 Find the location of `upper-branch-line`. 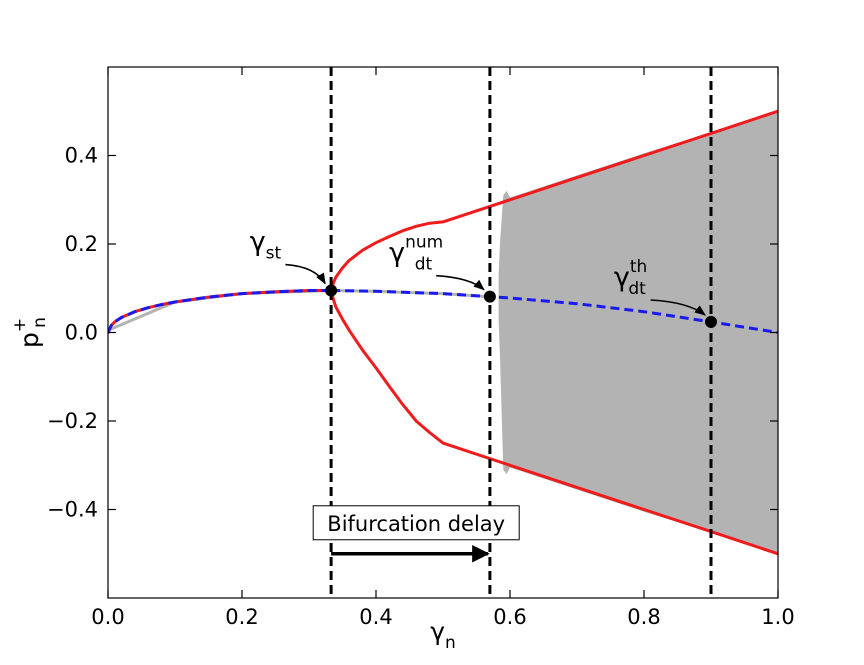

upper-branch-line is located at coordinates (553, 200).